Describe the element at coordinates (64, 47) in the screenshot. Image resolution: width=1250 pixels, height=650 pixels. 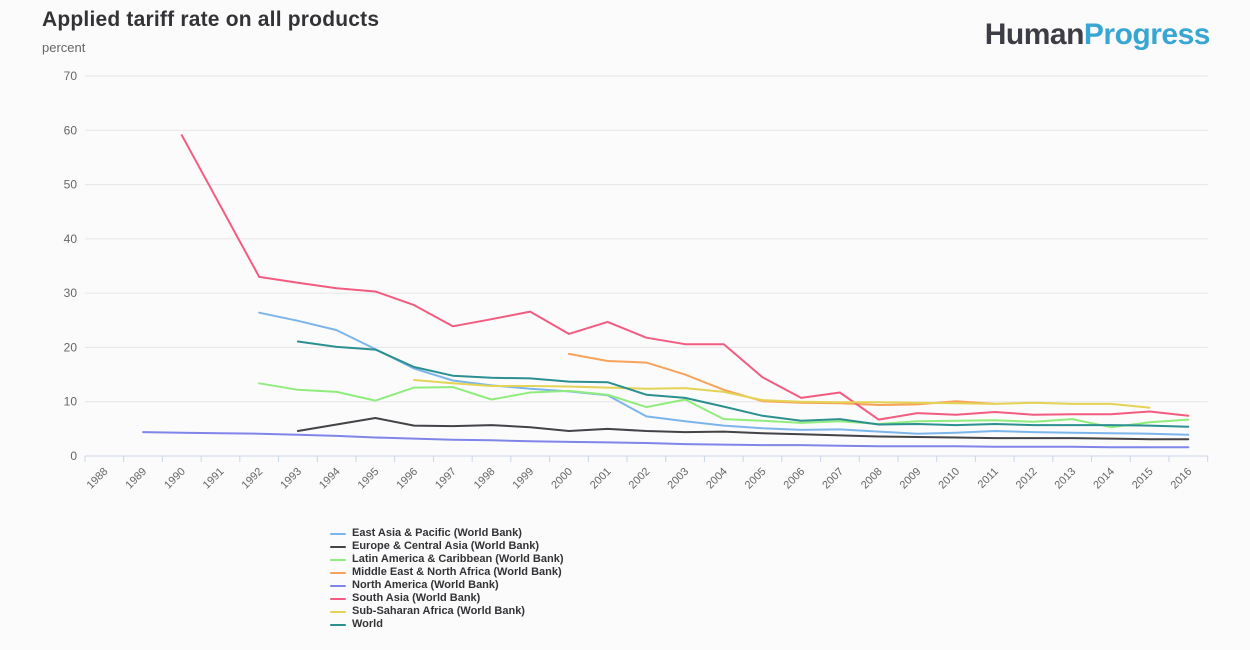
I see `chart-subtitle: percent` at that location.